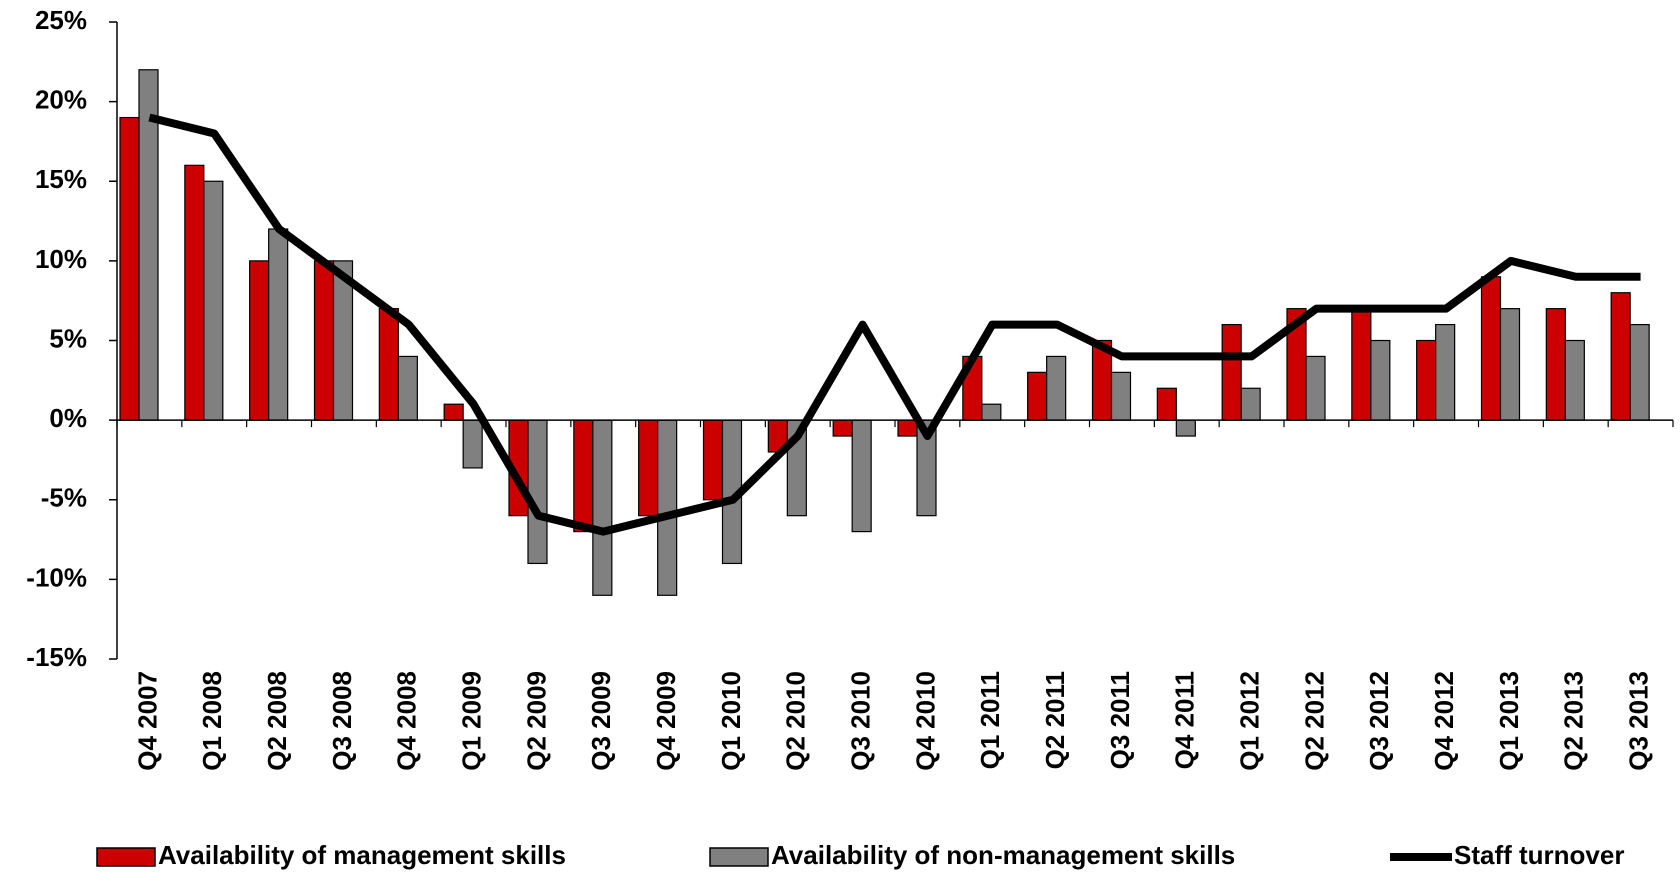 The image size is (1680, 875). I want to click on x-tick-label: Q2 2009, so click(536, 721).